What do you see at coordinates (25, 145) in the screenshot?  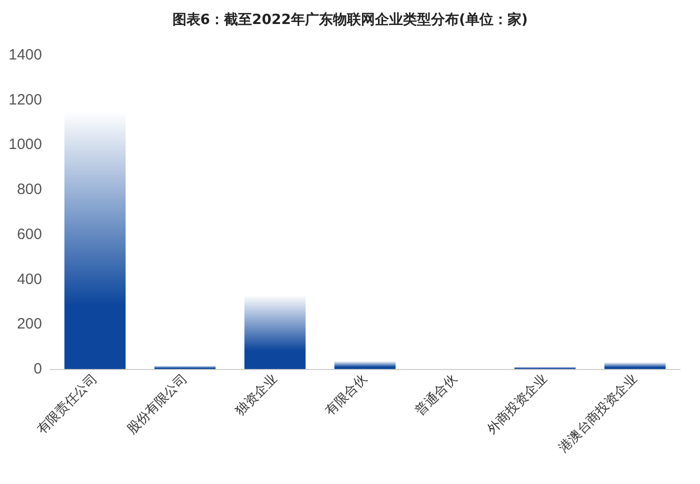 I see `y-tick-label: 1000` at bounding box center [25, 145].